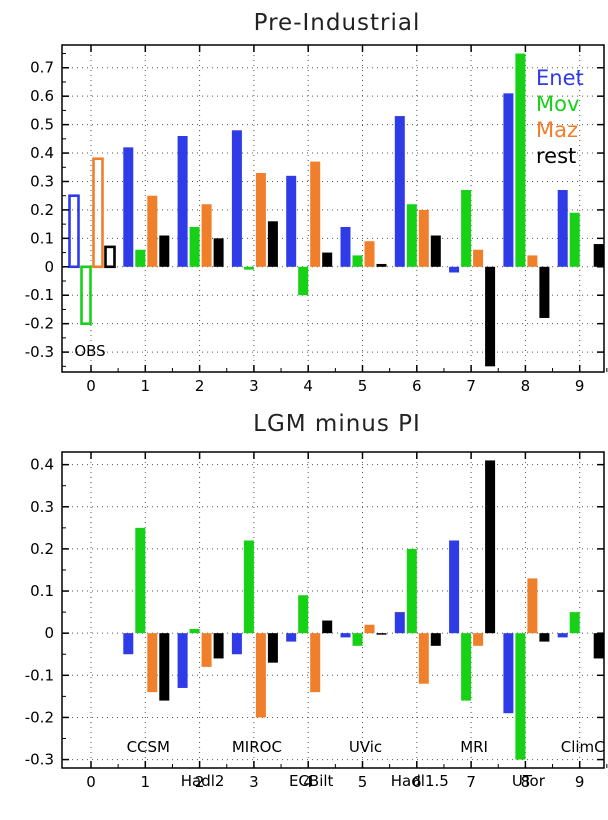 Image resolution: width=608 pixels, height=820 pixels. Describe the element at coordinates (365, 747) in the screenshot. I see `model-label-uvic: UVic` at that location.